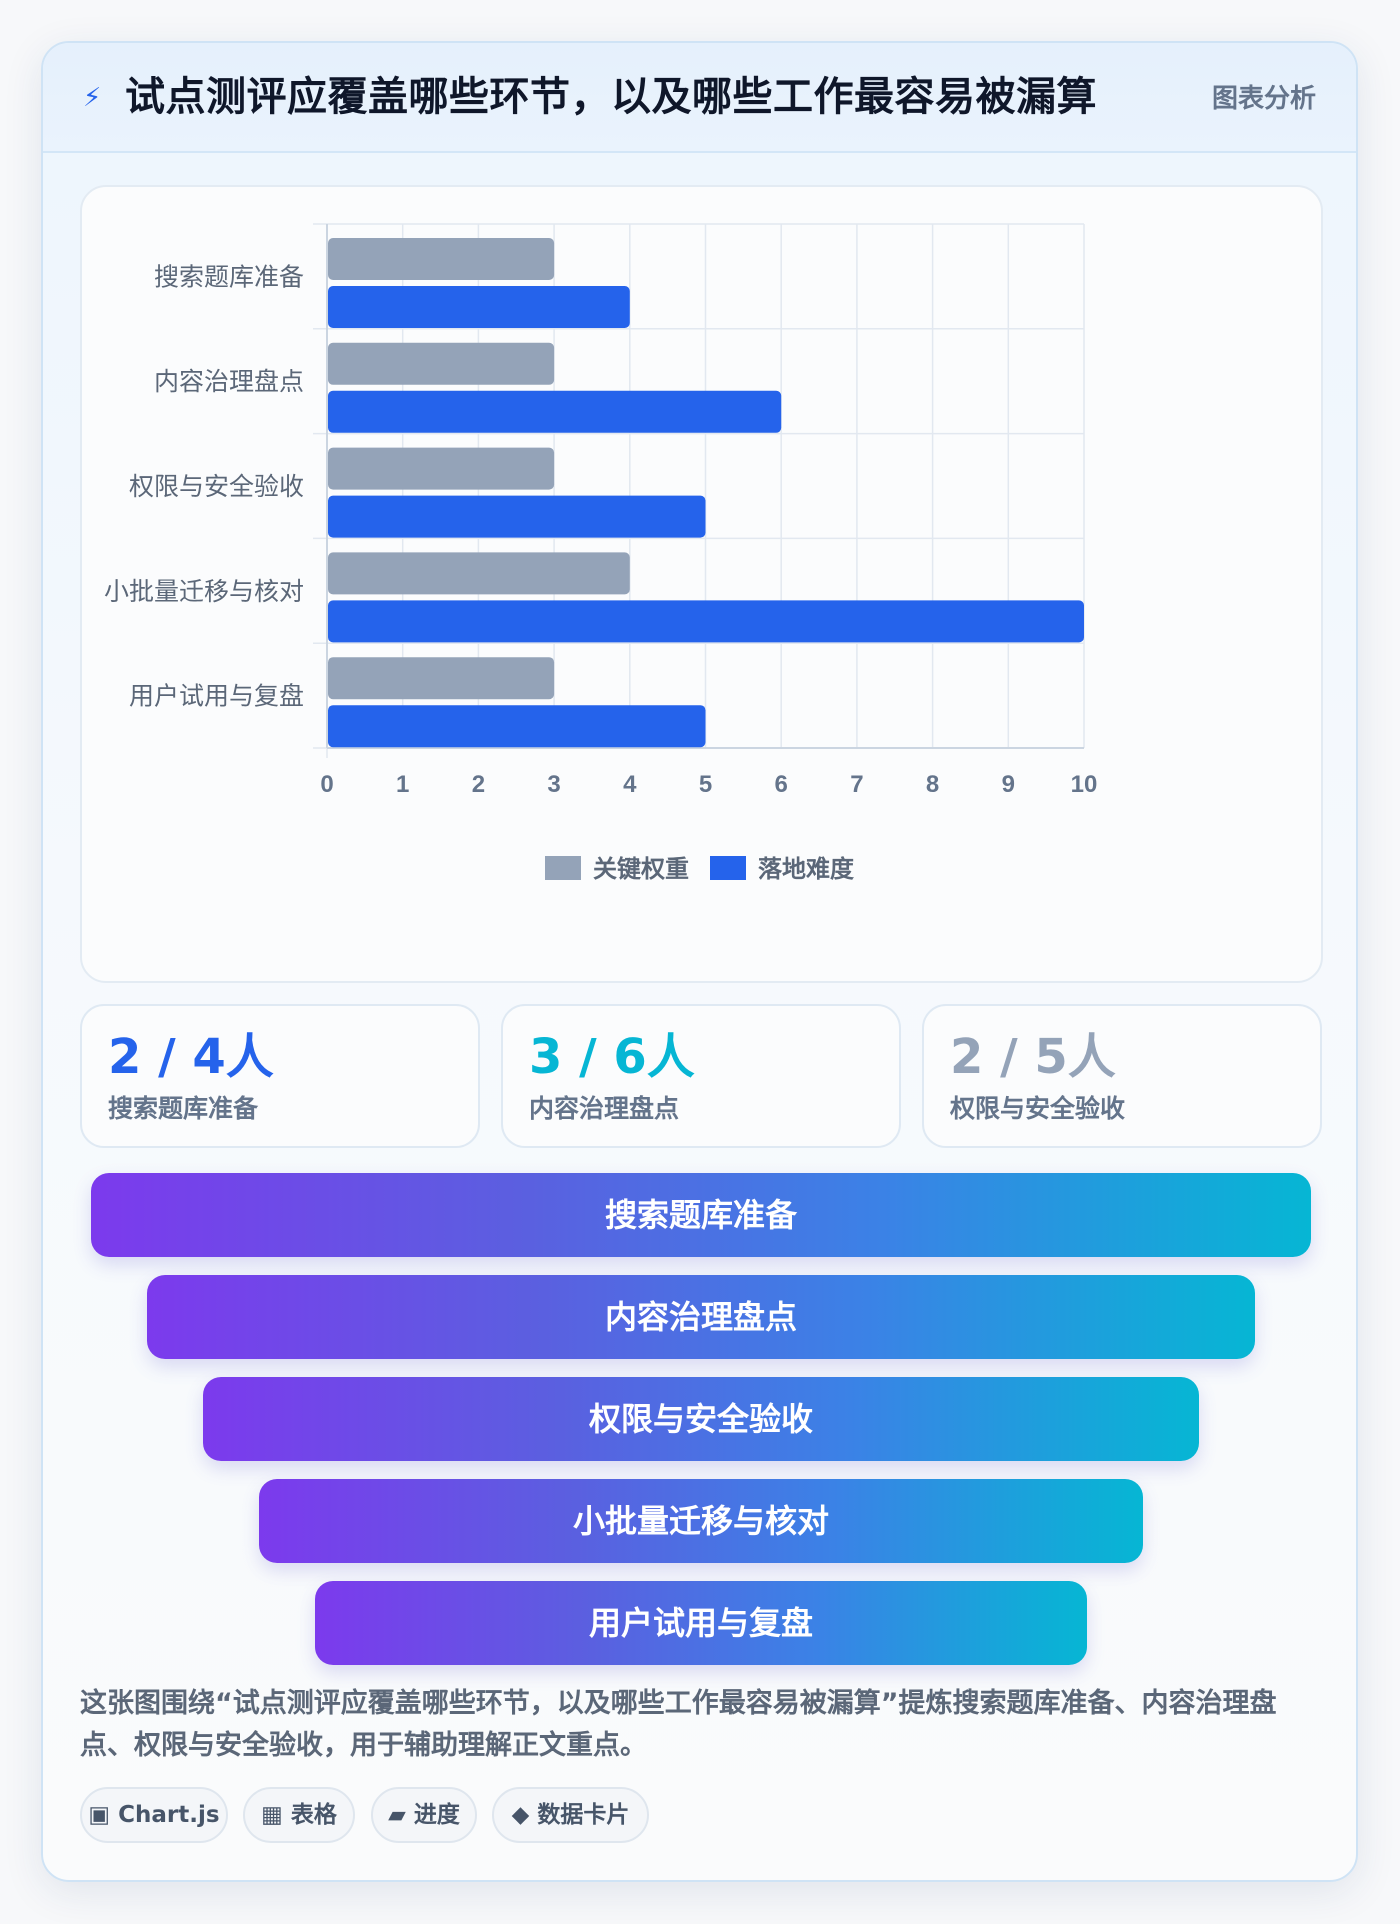  Describe the element at coordinates (856, 784) in the screenshot. I see `x-tick-label: 7` at that location.